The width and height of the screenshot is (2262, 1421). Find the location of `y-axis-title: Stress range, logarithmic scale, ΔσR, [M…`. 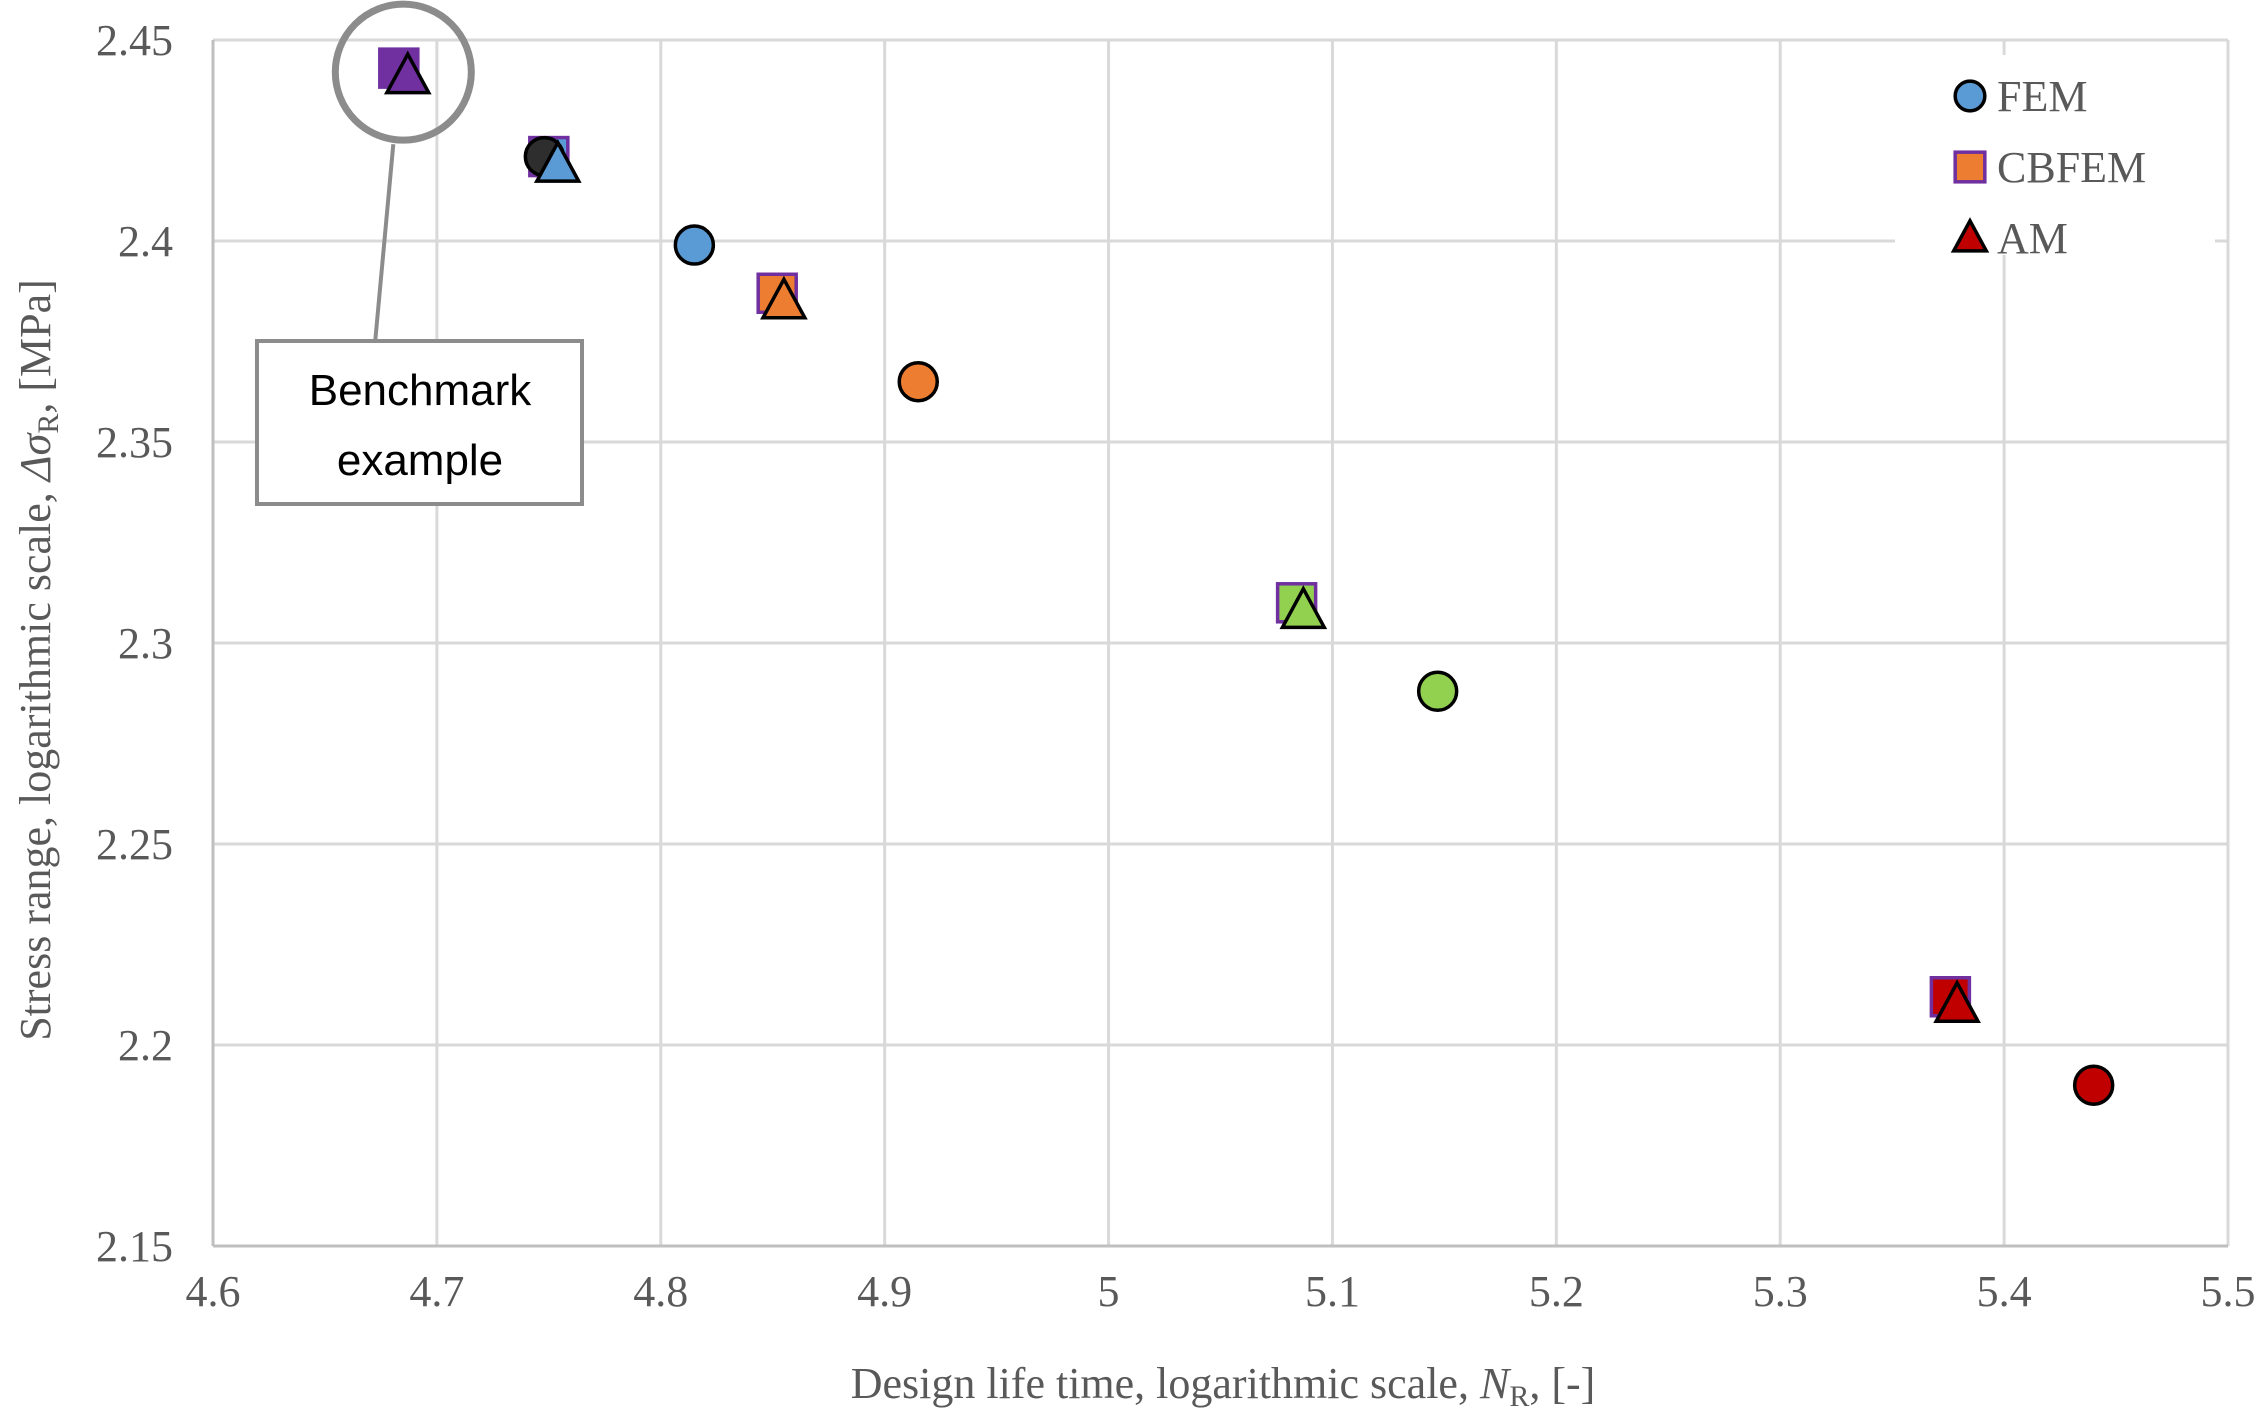

y-axis-title: Stress range, logarithmic scale, ΔσR, [M… is located at coordinates (38, 660).